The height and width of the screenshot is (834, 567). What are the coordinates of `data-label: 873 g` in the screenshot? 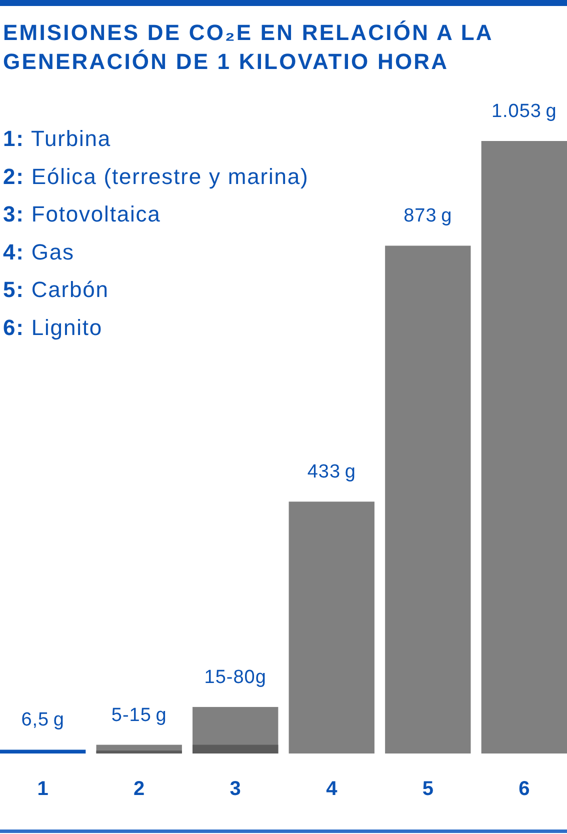 It's located at (428, 216).